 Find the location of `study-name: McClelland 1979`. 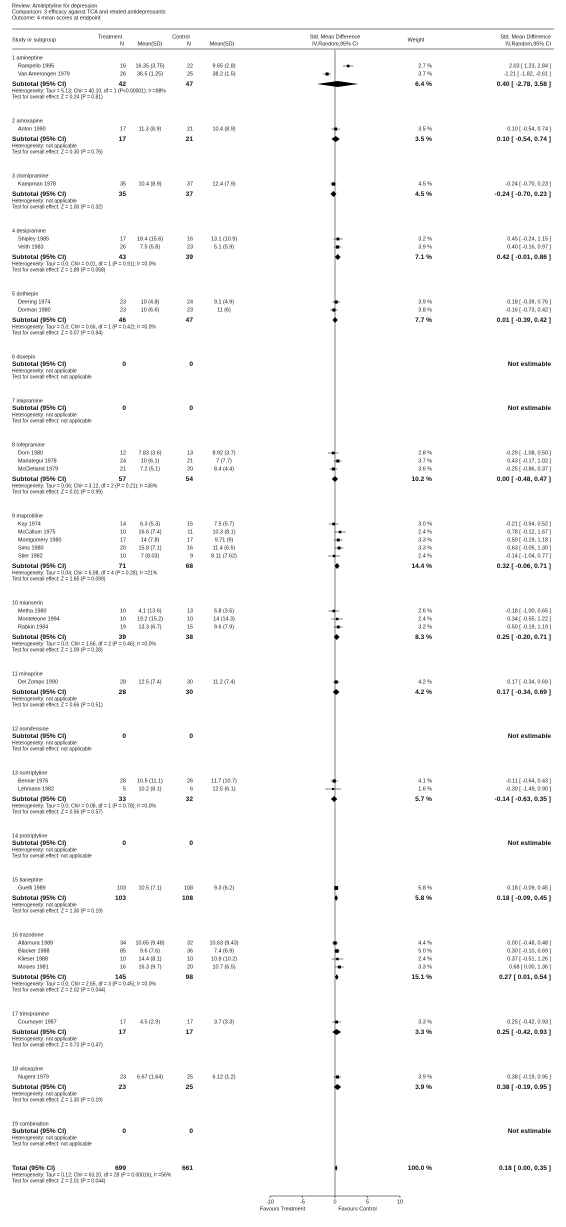

study-name: McClelland 1979 is located at coordinates (38, 469).